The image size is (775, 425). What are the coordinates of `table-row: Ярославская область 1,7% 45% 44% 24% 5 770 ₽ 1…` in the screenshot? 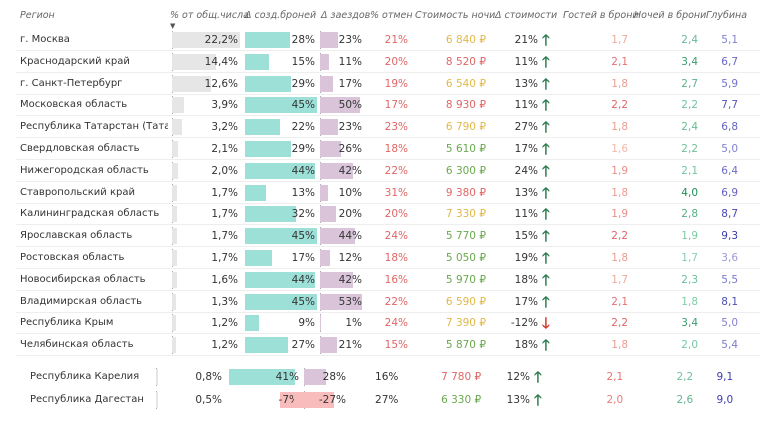 It's located at (387, 236).